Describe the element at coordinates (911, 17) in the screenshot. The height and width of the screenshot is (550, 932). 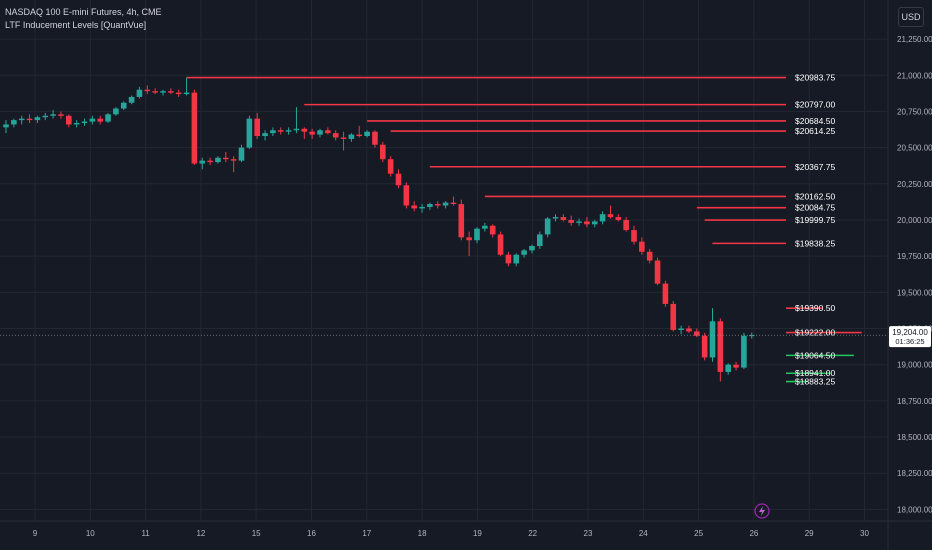
I see `currency-button: USD` at that location.